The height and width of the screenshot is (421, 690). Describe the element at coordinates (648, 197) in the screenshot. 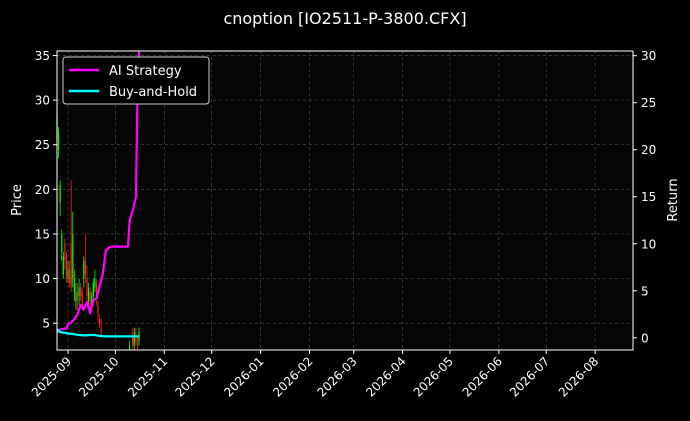

I see `y-tick-label-right: 15` at that location.